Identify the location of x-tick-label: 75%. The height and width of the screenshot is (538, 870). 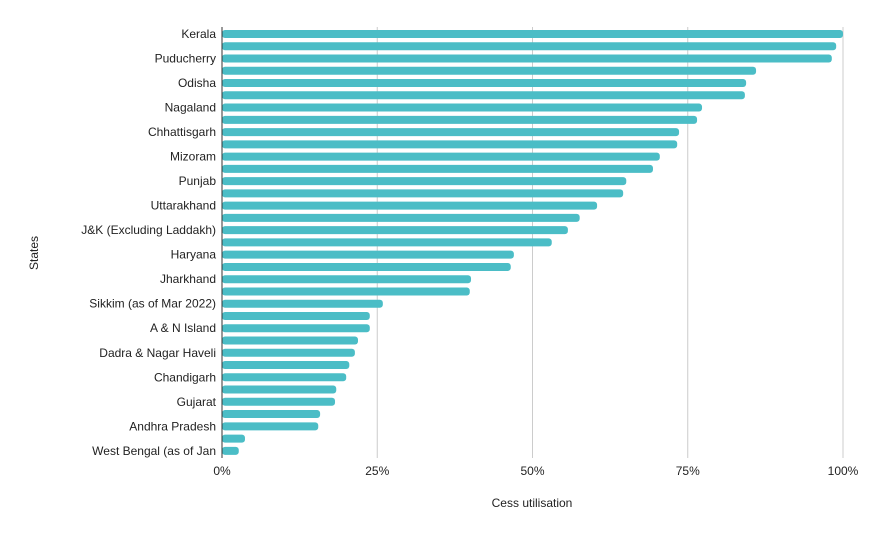
(688, 471).